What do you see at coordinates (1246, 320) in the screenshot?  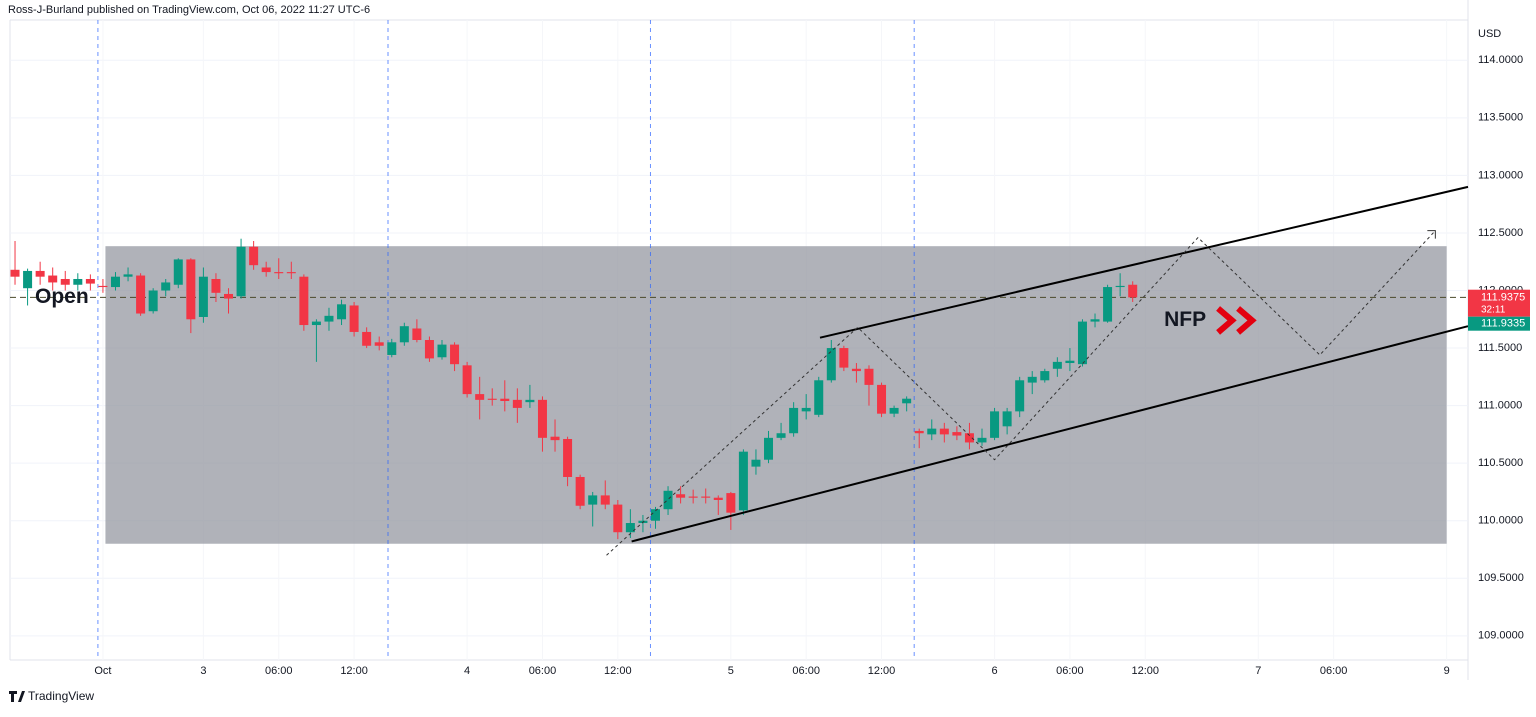 I see `chevron-icon` at bounding box center [1246, 320].